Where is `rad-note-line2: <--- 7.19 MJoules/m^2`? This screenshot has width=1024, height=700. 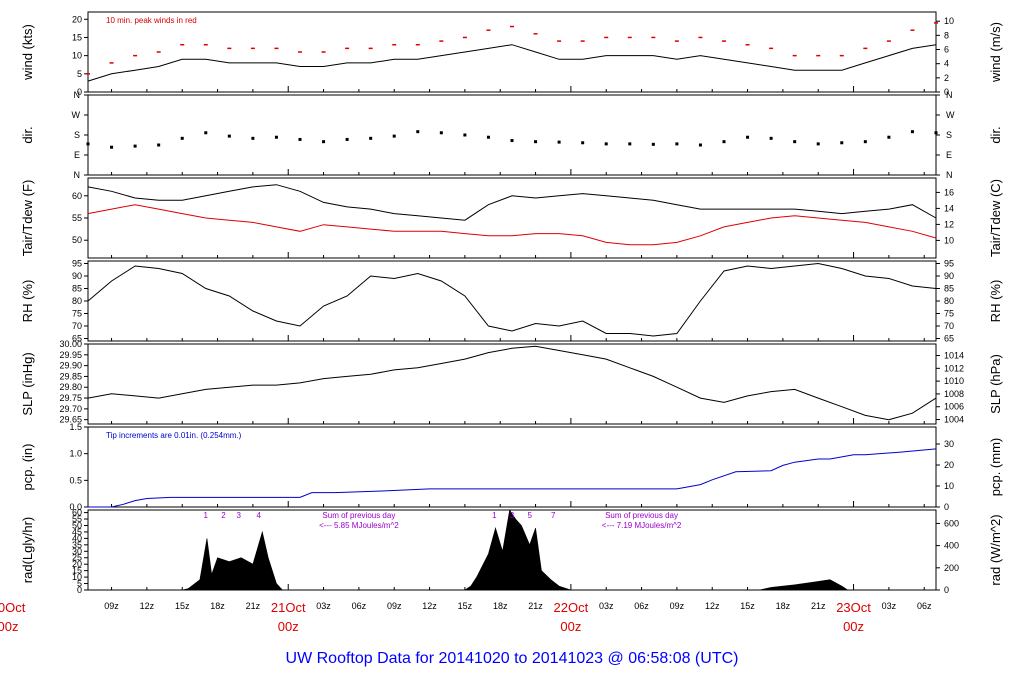
rad-note-line2: <--- 7.19 MJoules/m^2 is located at coordinates (642, 525).